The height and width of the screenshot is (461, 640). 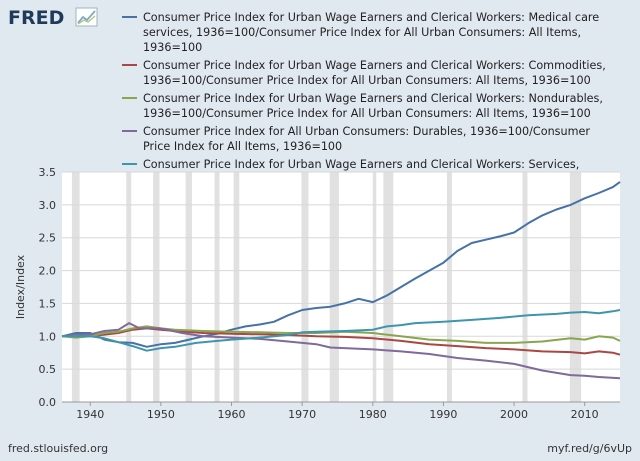 What do you see at coordinates (20, 286) in the screenshot?
I see `y-axis-title: Index/Index` at bounding box center [20, 286].